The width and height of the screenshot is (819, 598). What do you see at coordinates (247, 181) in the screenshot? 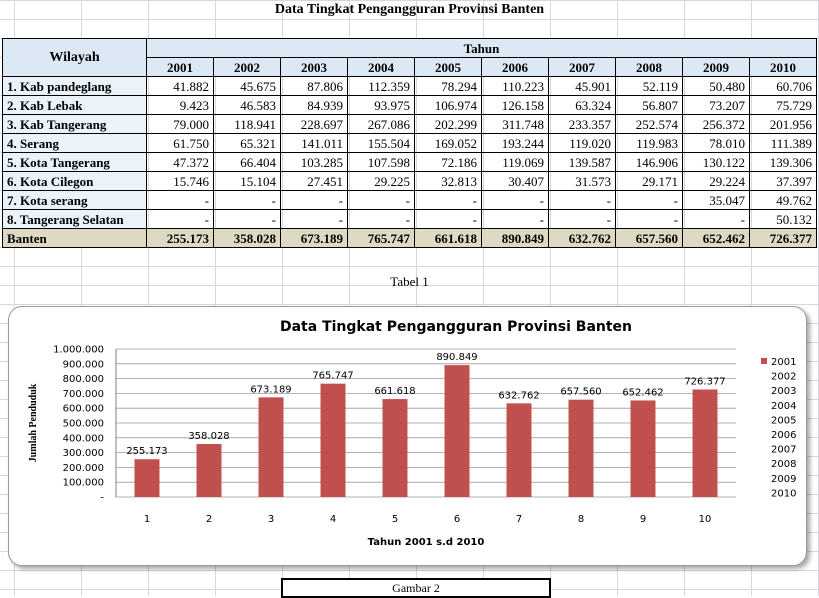
I see `table-cell: 15.104` at bounding box center [247, 181].